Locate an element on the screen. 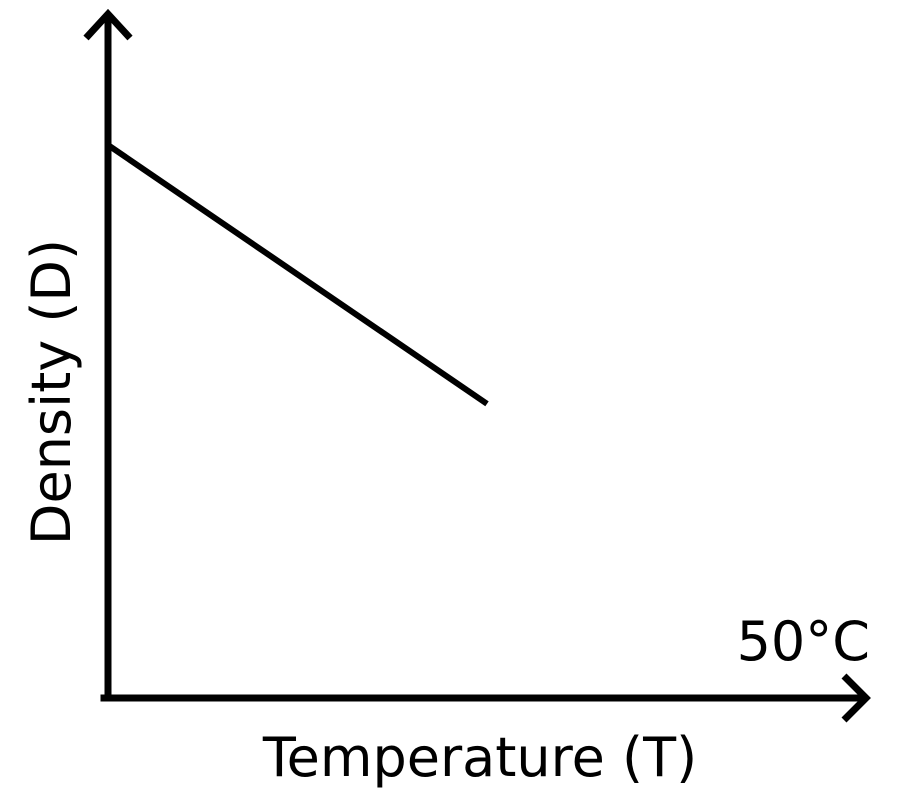  x-axis-end-label: 50°C is located at coordinates (803, 641).